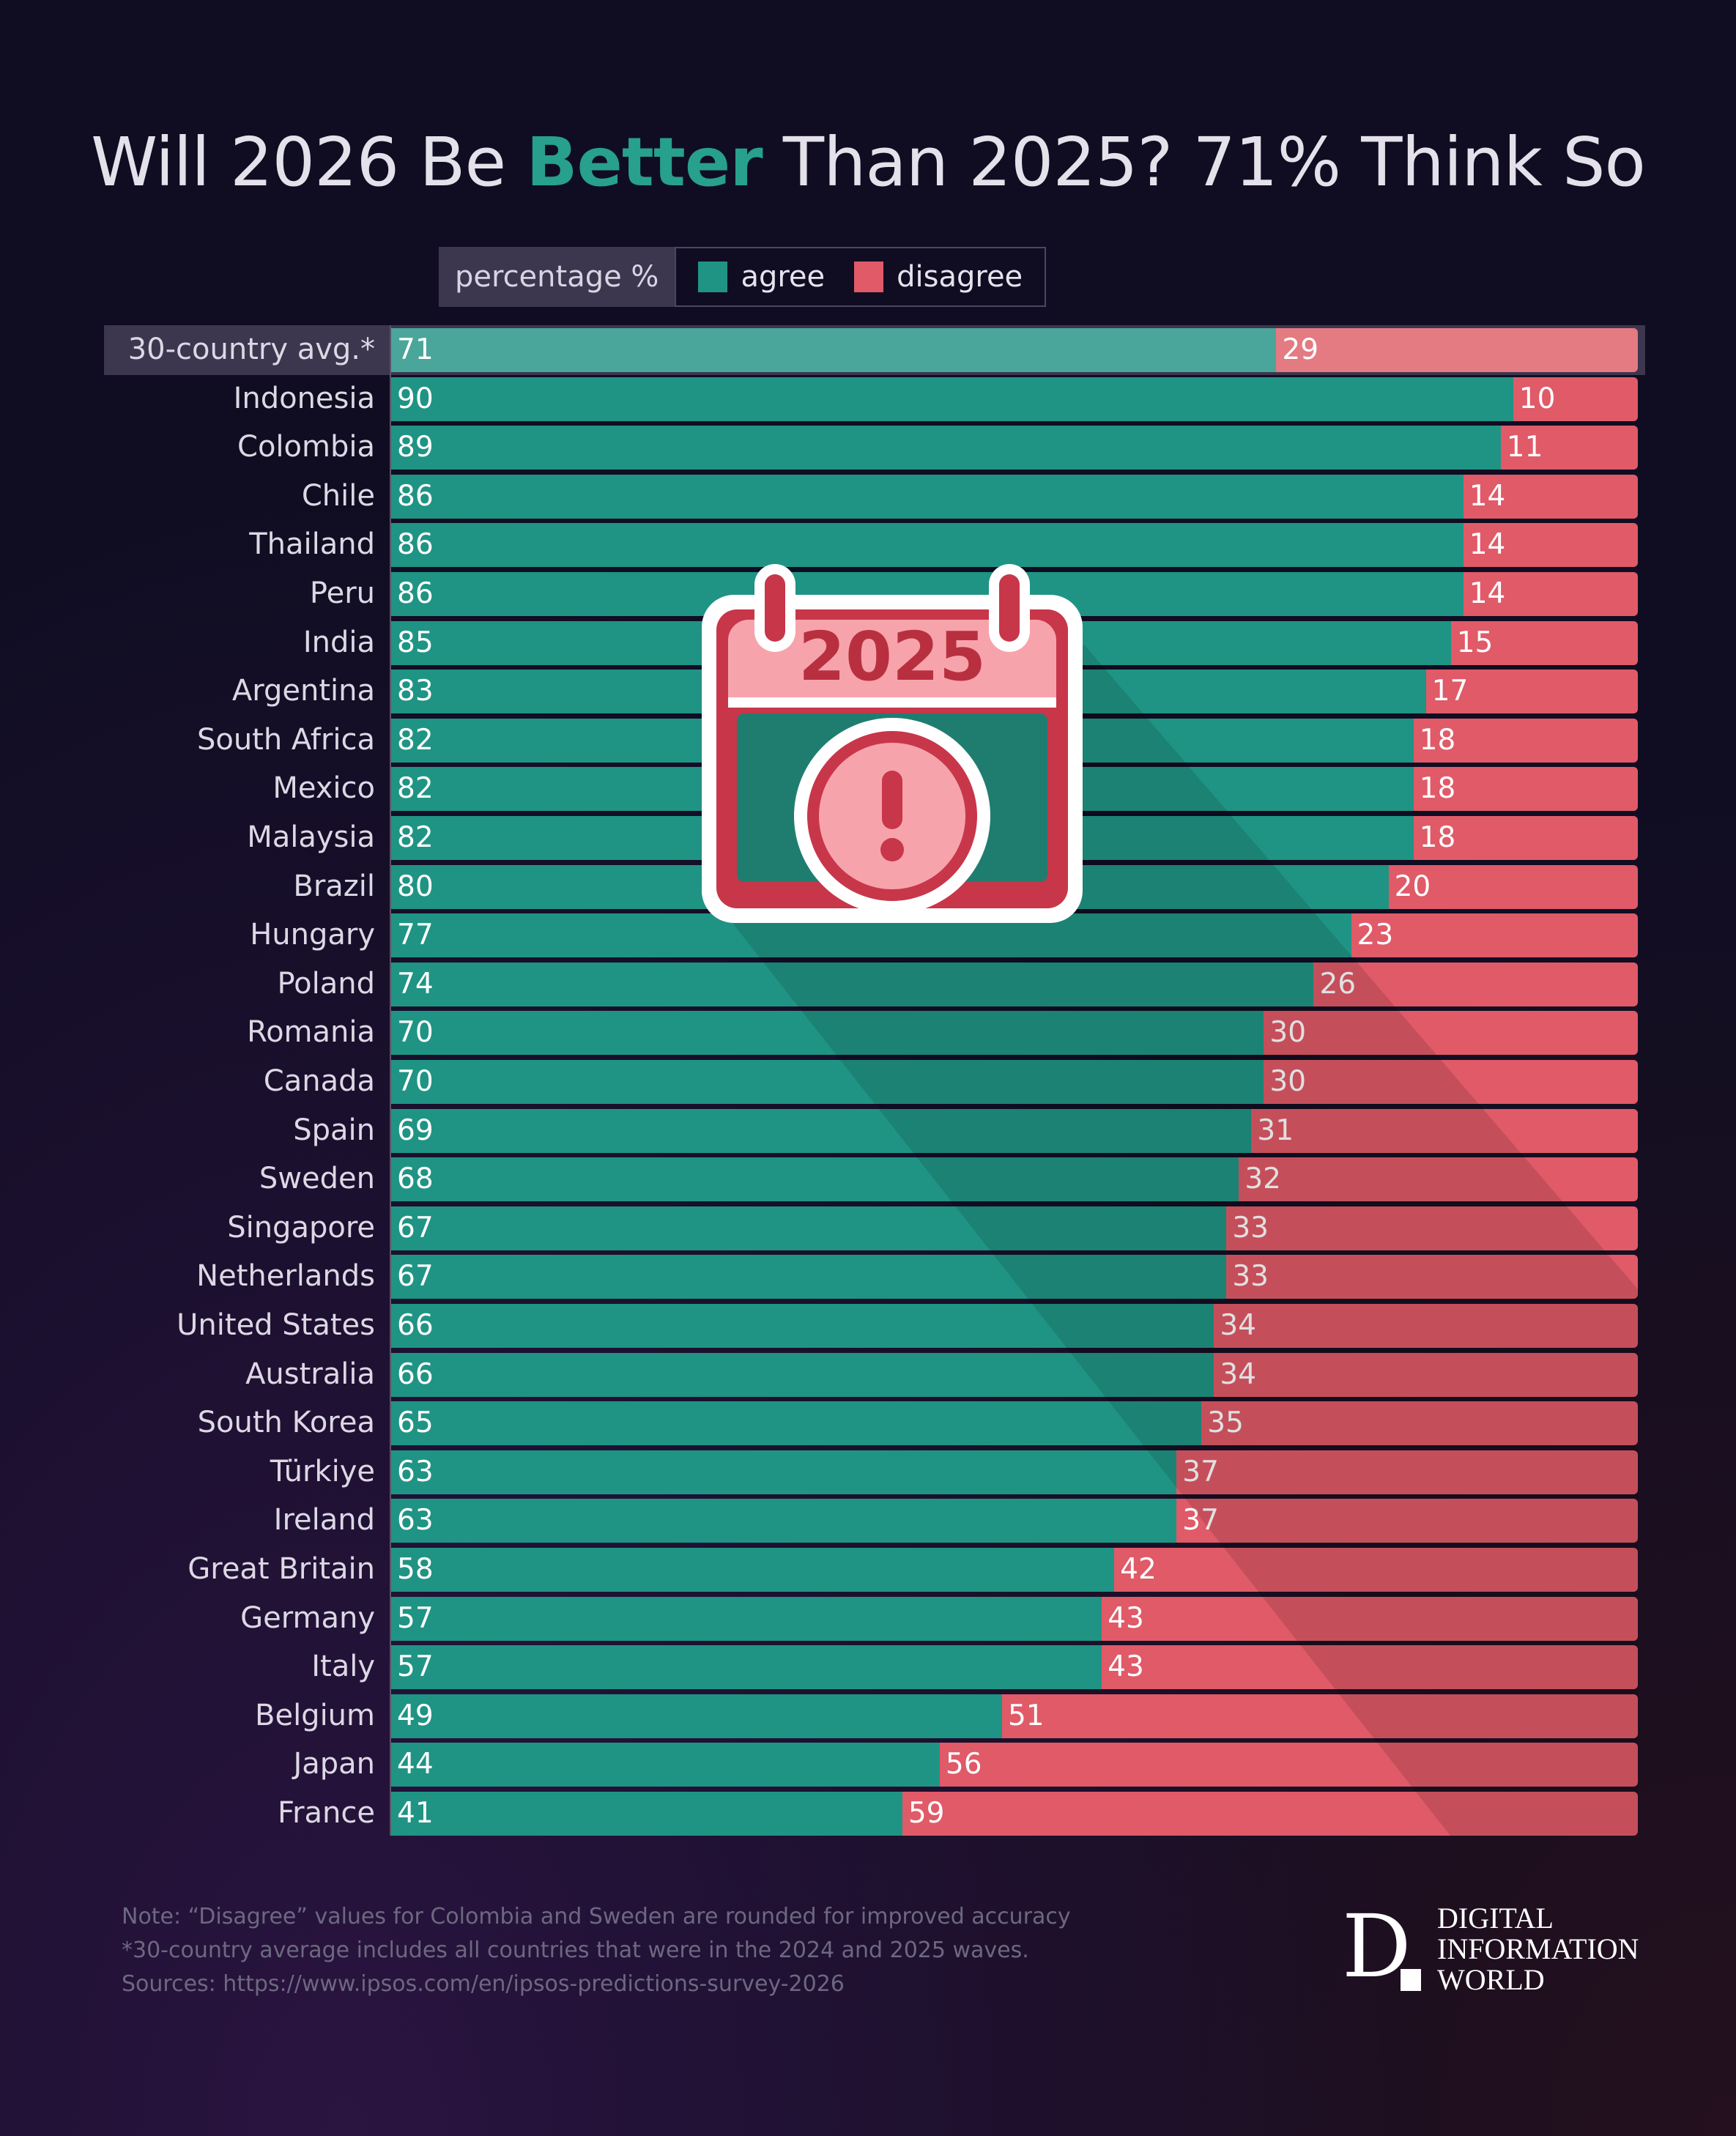  Describe the element at coordinates (557, 277) in the screenshot. I see `legend-unit-label: percentage %` at that location.